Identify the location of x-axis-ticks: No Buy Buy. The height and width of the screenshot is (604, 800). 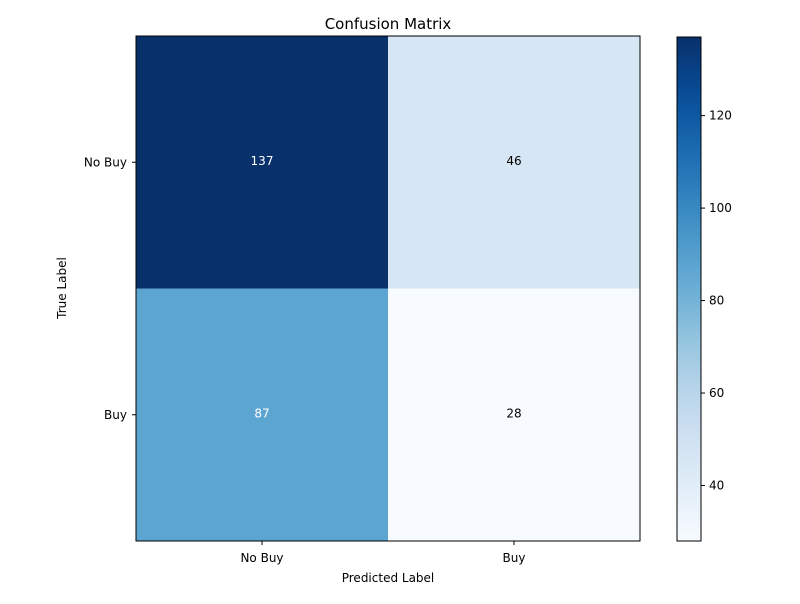
(382, 553).